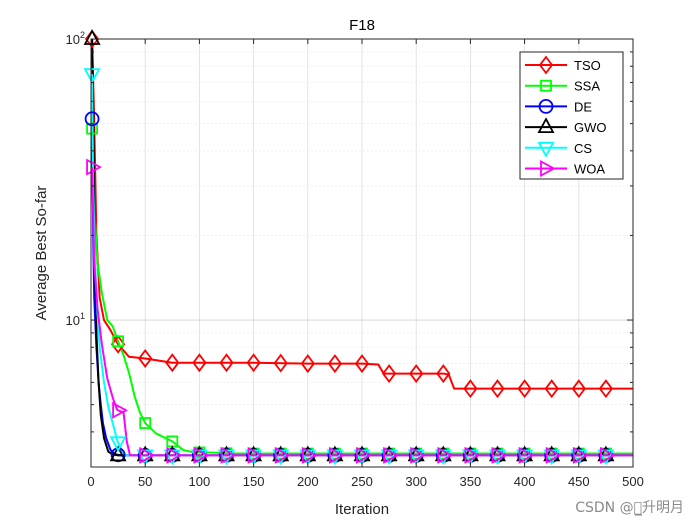 Image resolution: width=700 pixels, height=525 pixels. I want to click on x-tick-labels: 0 50 100 150 200 250 300 350 400 450 500, so click(365, 481).